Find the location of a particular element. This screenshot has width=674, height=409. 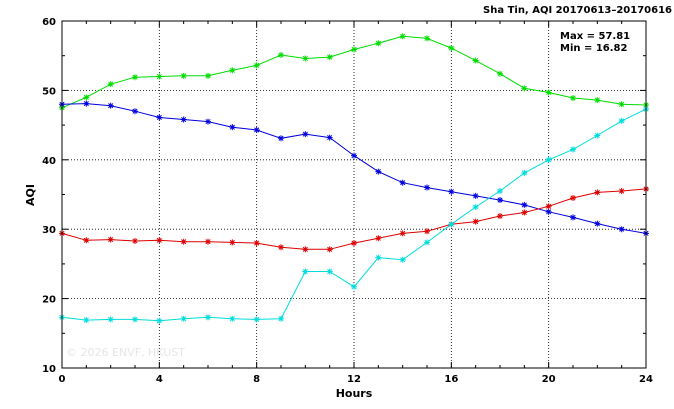

chart-title: Sha Tin, AQI 20170613–20170616 is located at coordinates (577, 10).